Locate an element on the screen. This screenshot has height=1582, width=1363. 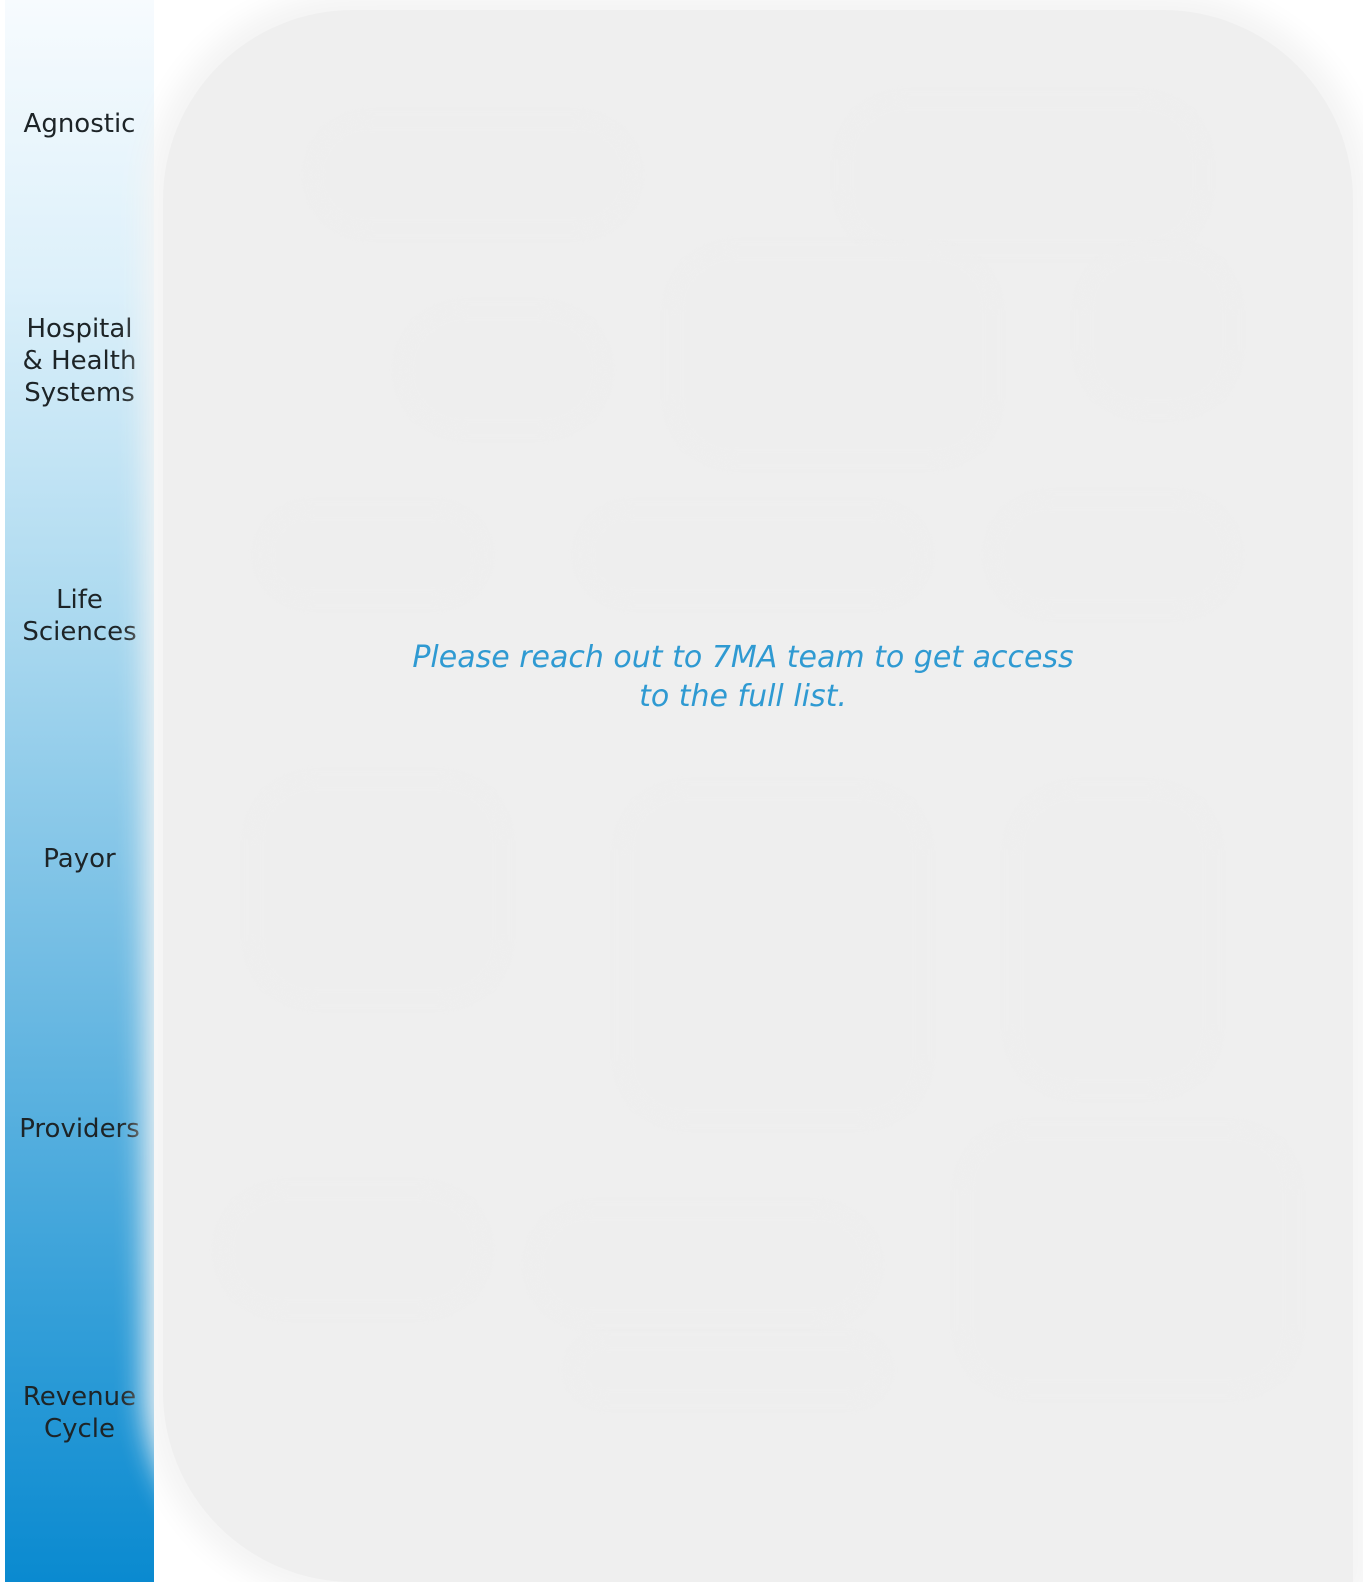
category-hospital-health-systems: Hospital & Health Systems is located at coordinates (79, 361).